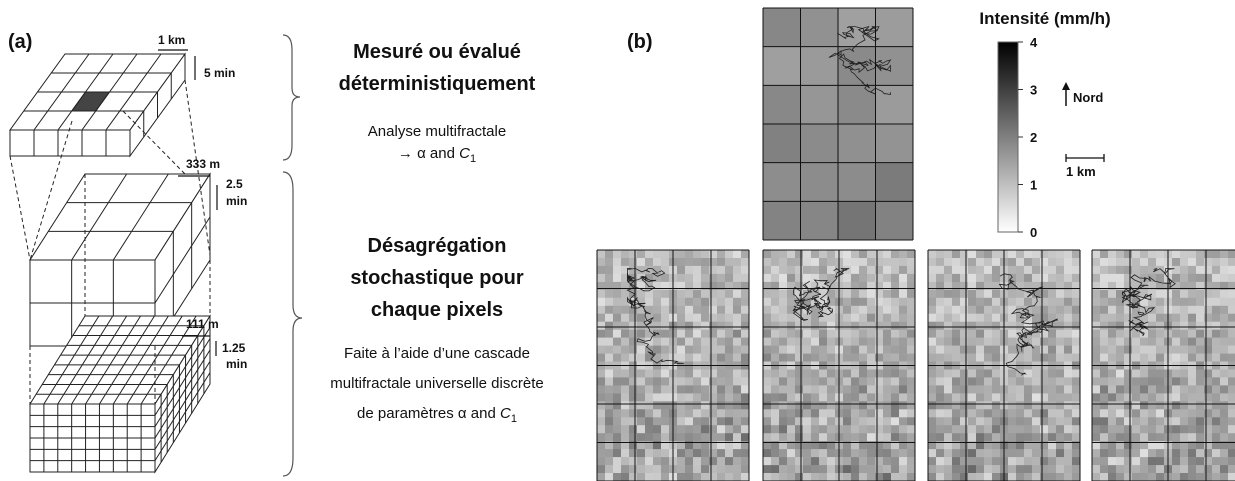  What do you see at coordinates (514, 419) in the screenshot?
I see `text: 1` at bounding box center [514, 419].